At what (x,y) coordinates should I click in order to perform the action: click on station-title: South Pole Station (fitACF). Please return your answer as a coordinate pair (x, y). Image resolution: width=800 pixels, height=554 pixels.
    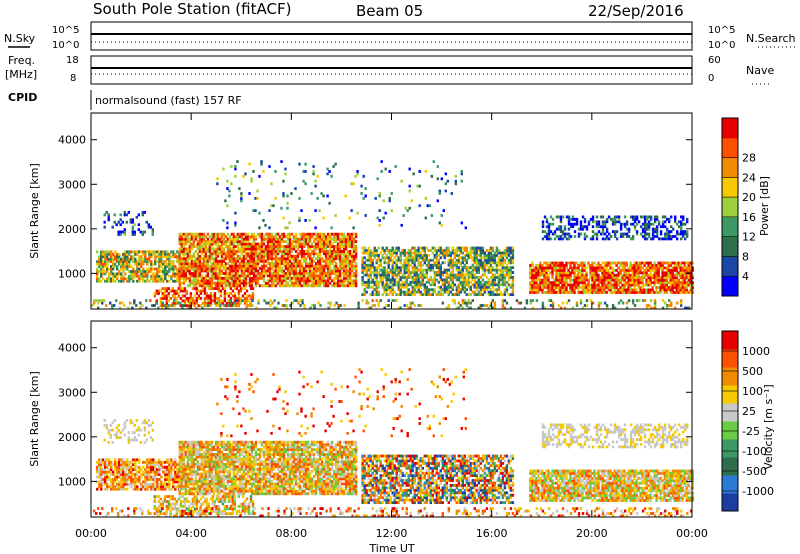
    Looking at the image, I should click on (192, 9).